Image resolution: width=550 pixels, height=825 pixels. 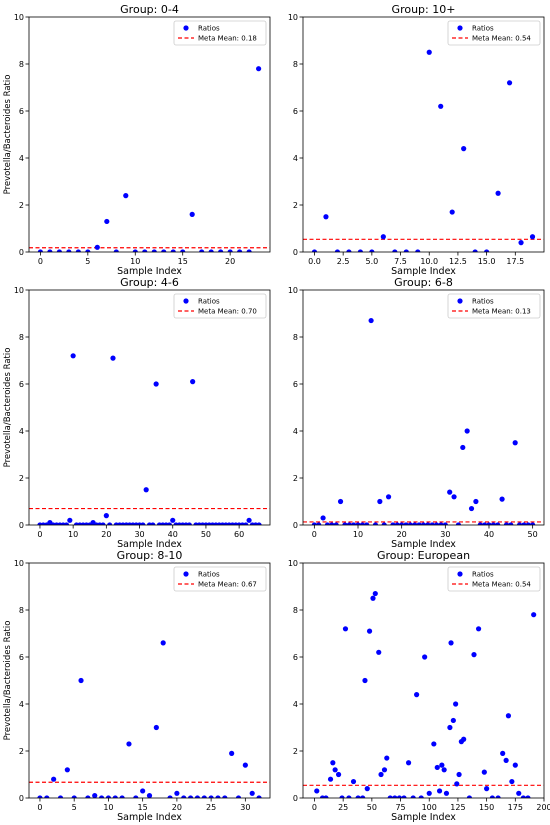 I want to click on x-tick-label: 60, so click(x=239, y=534).